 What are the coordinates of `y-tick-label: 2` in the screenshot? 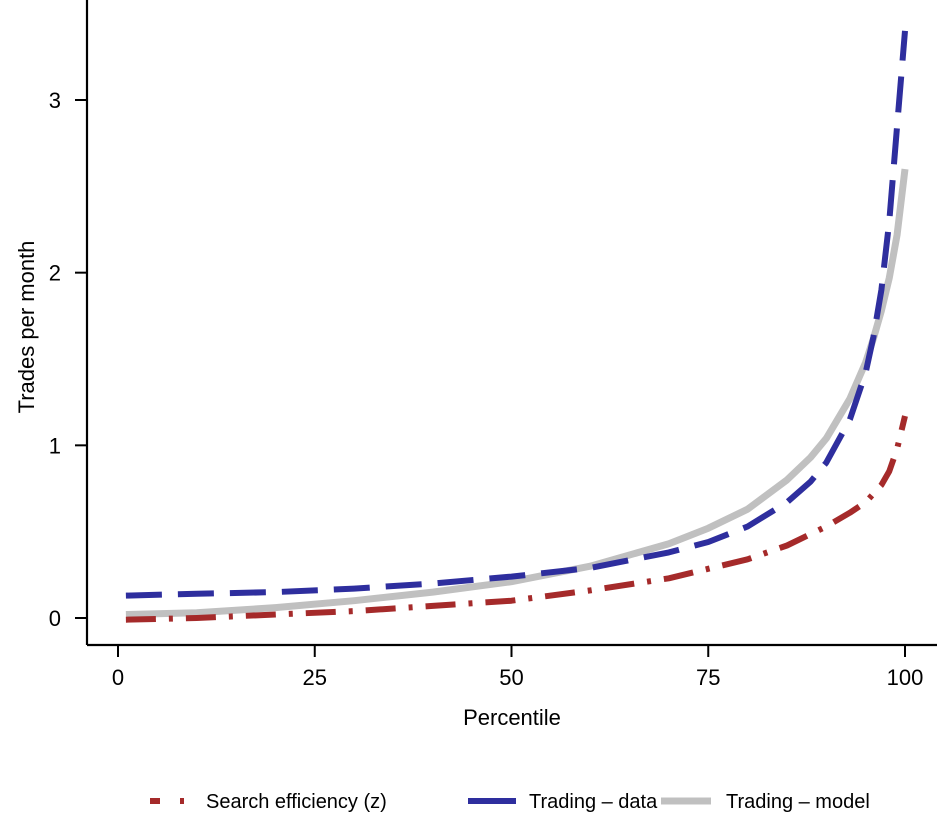 It's located at (55, 273).